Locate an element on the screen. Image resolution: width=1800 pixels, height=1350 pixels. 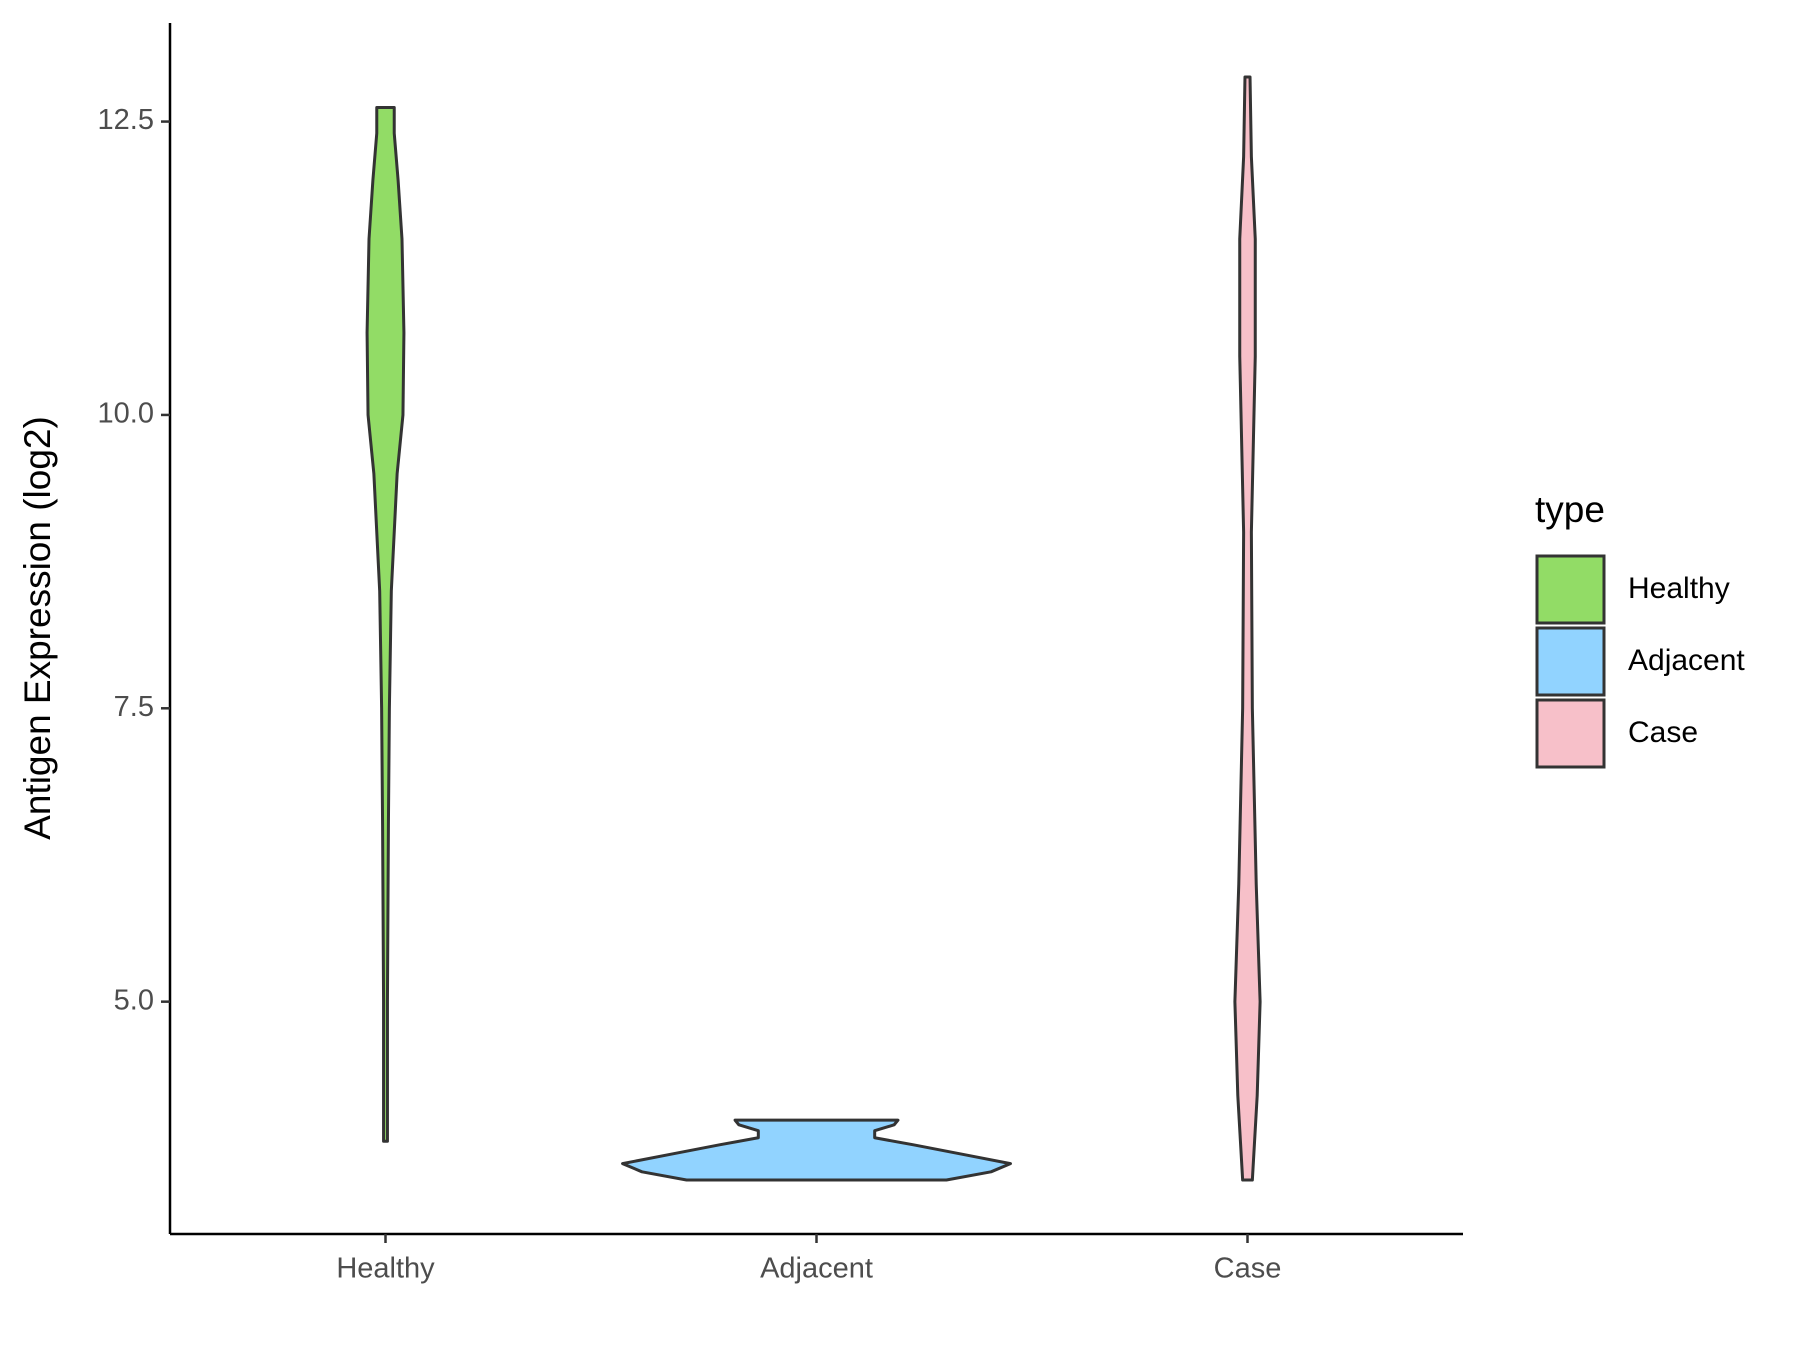
legend-title: type is located at coordinates (1570, 509).